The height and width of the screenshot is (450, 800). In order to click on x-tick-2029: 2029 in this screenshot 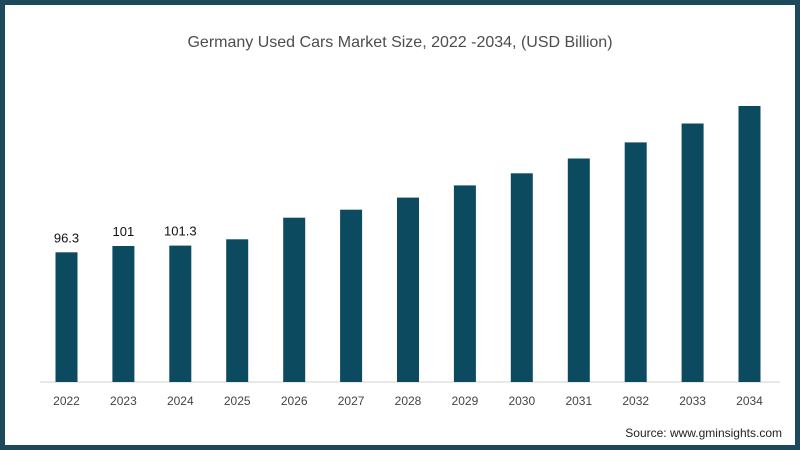, I will do `click(465, 401)`.